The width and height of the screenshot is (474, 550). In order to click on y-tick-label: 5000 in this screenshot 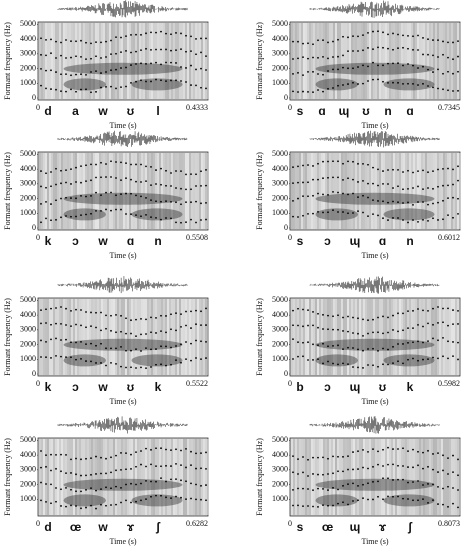, I will do `click(28, 299)`.